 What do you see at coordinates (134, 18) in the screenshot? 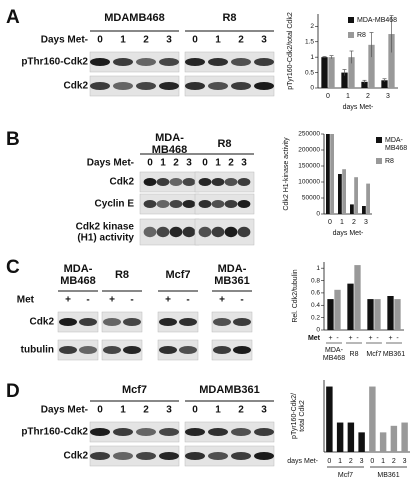
I see `cell-line-label: MDAMB468` at bounding box center [134, 18].